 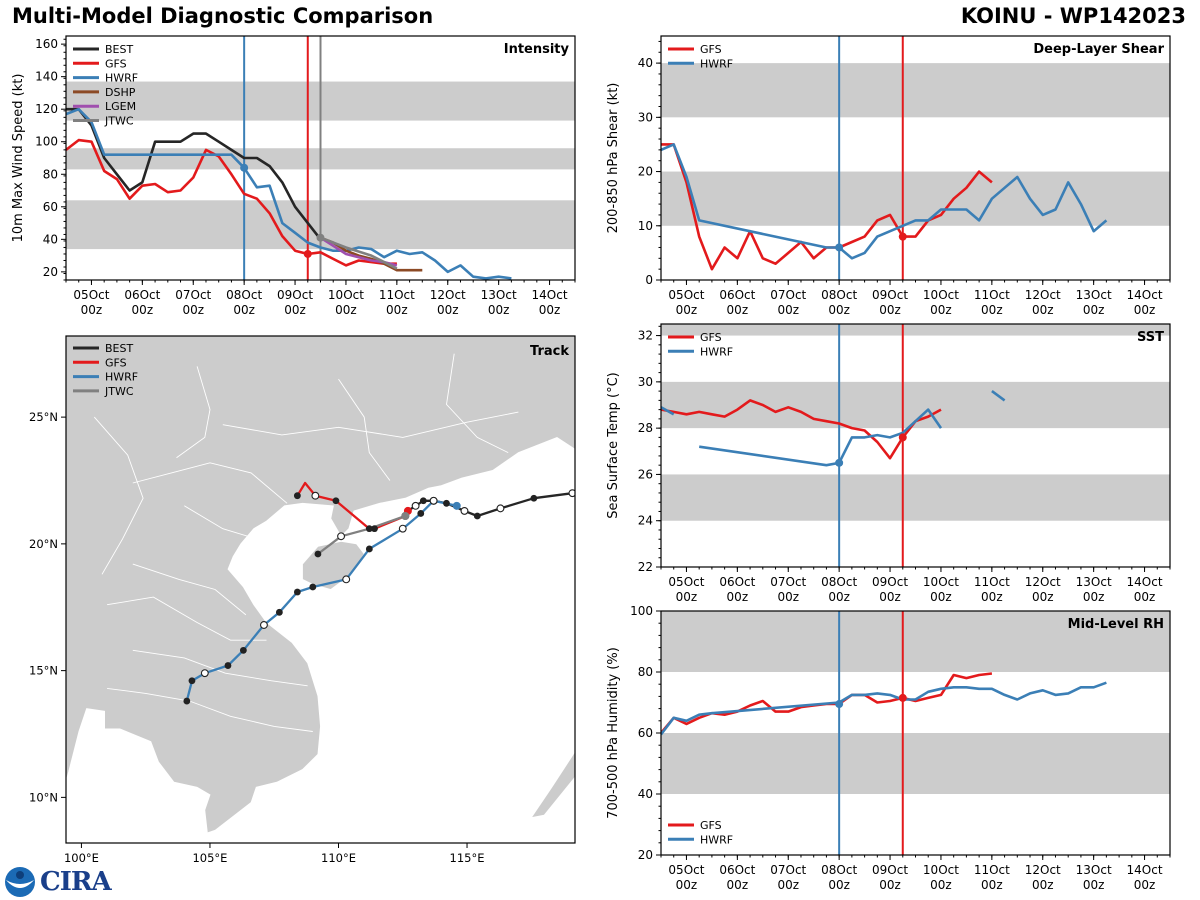 I want to click on y-tick-label: 10, so click(x=645, y=226).